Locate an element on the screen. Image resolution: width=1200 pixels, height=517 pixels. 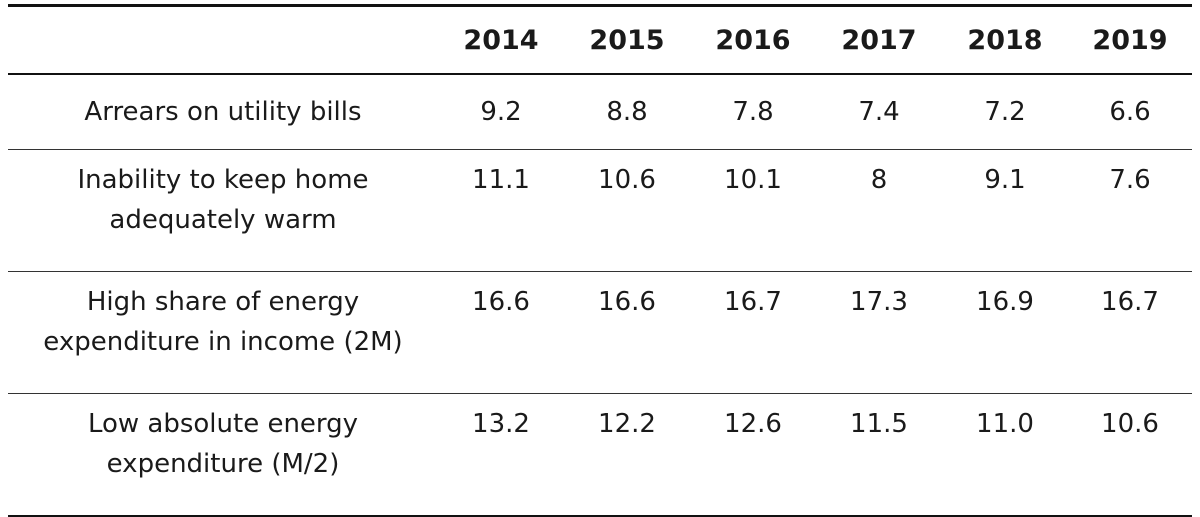
cell-value: 9.1 is located at coordinates (1005, 211).